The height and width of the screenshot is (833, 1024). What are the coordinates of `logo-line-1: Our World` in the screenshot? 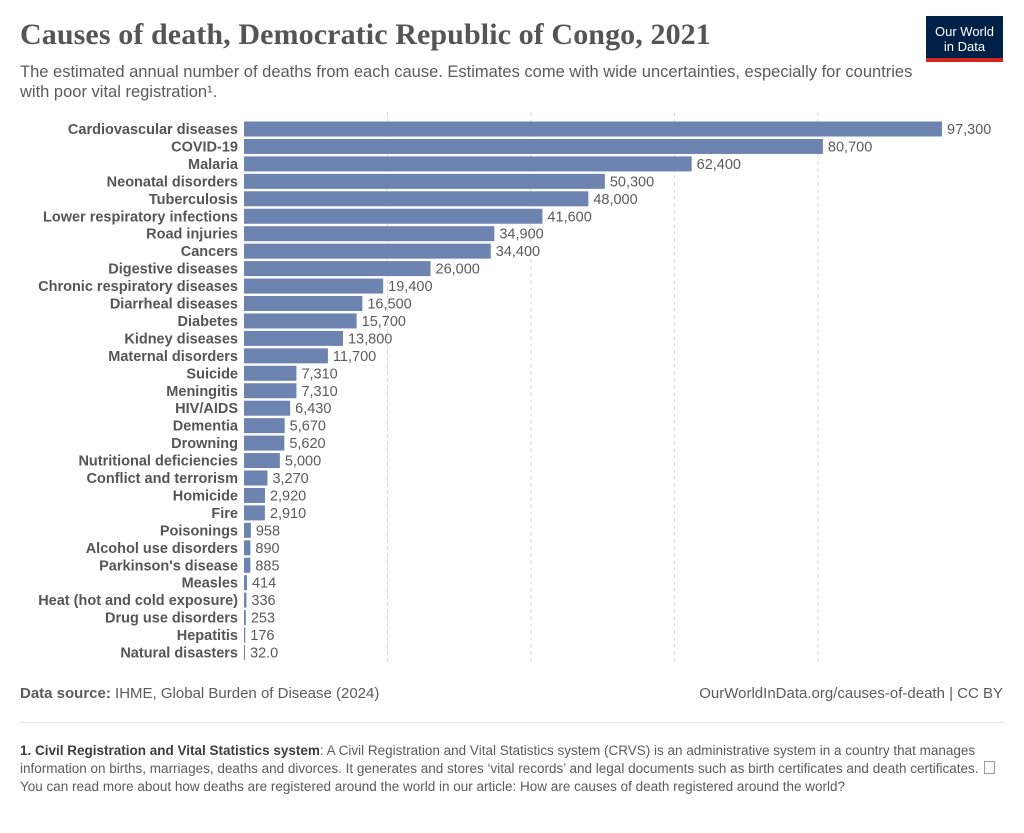 It's located at (964, 31).